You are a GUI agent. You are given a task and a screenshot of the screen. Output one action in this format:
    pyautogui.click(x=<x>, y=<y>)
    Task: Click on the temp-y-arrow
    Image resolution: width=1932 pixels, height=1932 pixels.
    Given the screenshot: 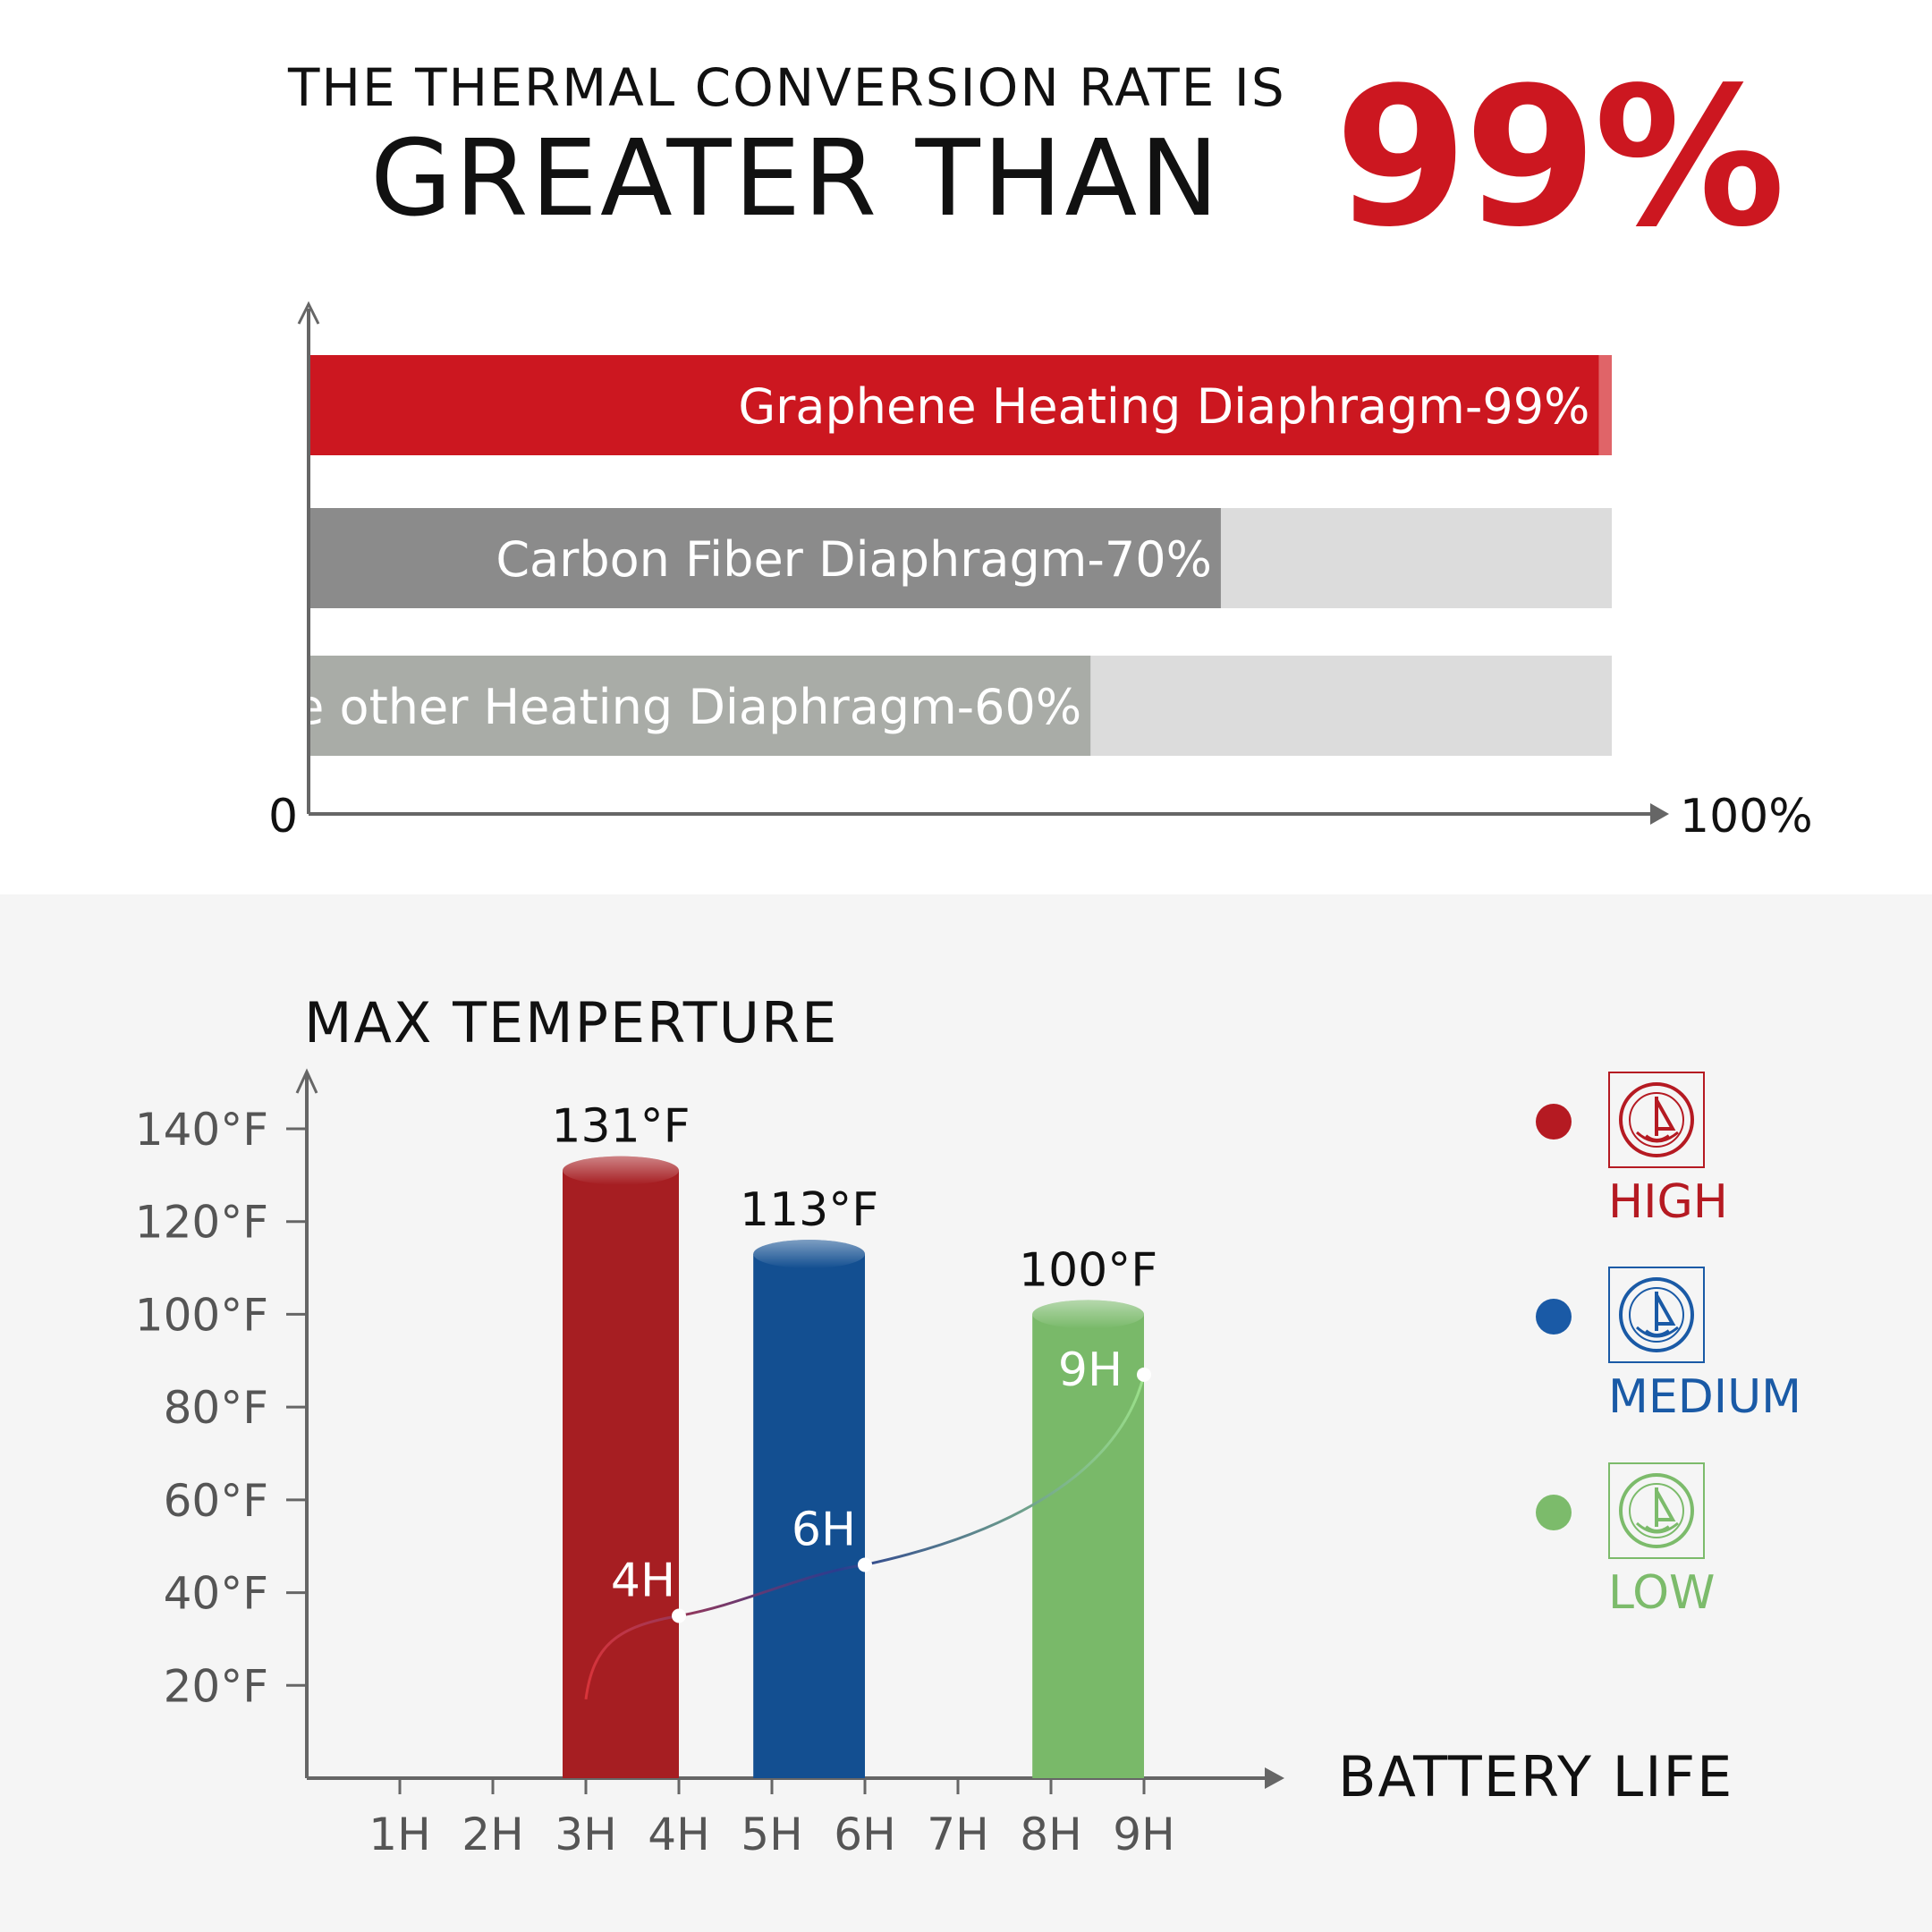 What is the action you would take?
    pyautogui.click(x=306, y=1081)
    